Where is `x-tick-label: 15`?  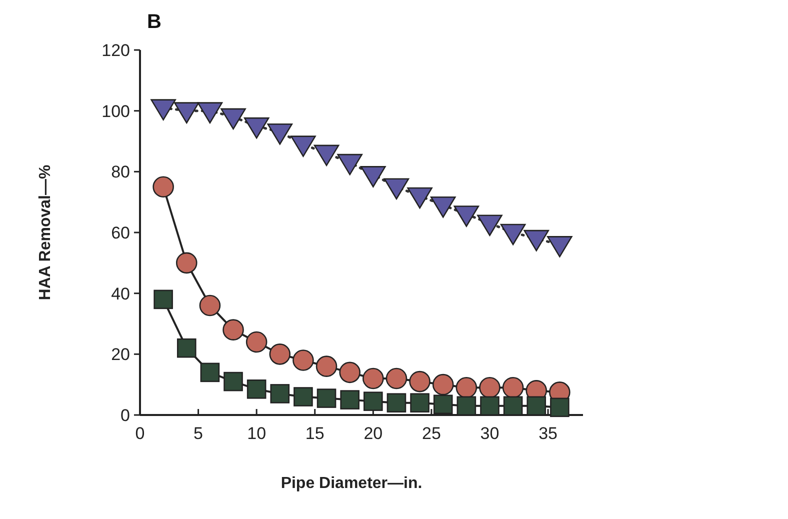
x-tick-label: 15 is located at coordinates (314, 433).